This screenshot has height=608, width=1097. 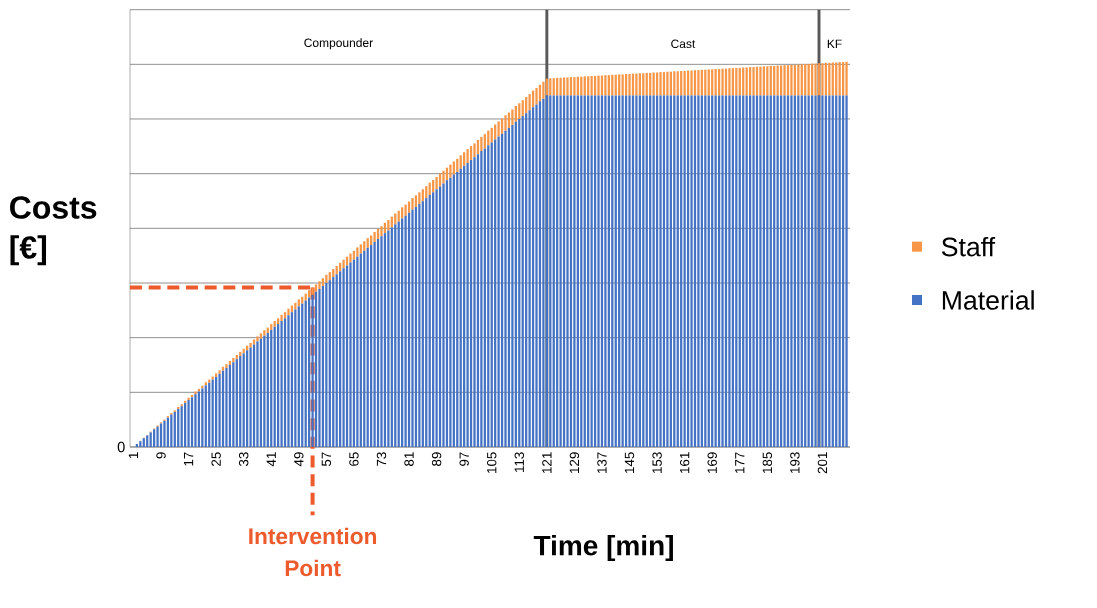 I want to click on x-tick-label: 97, so click(x=464, y=459).